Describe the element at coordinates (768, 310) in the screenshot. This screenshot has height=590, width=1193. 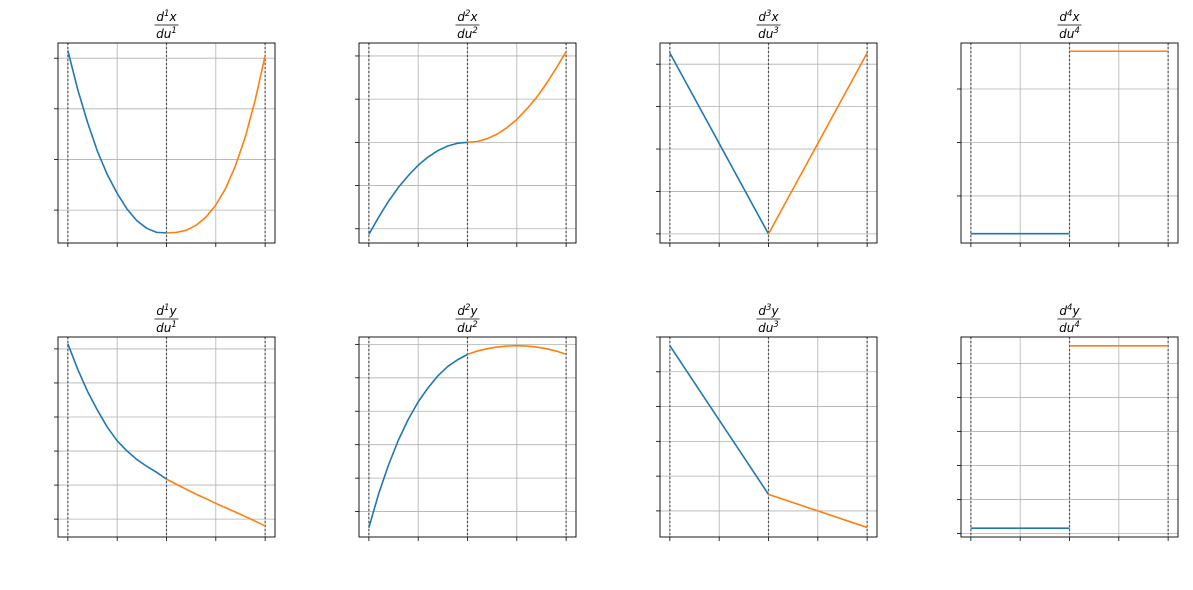
I see `title-numerator: d3y` at that location.